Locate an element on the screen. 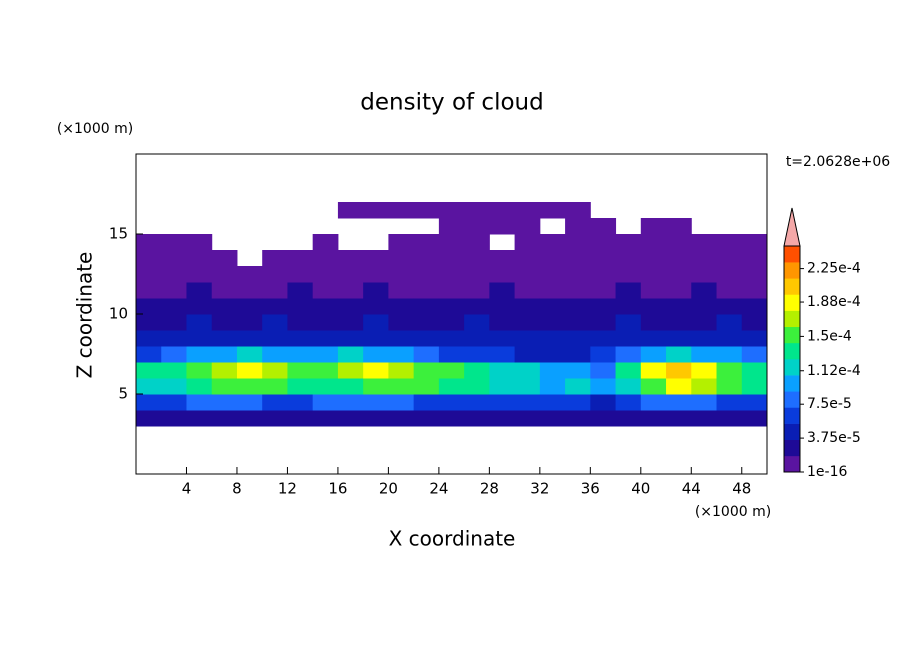 Image resolution: width=904 pixels, height=658 pixels. x-tick-label: 28 is located at coordinates (489, 489).